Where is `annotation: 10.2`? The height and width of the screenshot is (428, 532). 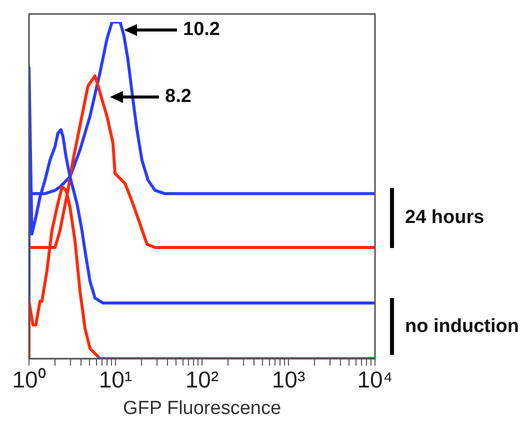
annotation: 10.2 is located at coordinates (201, 30).